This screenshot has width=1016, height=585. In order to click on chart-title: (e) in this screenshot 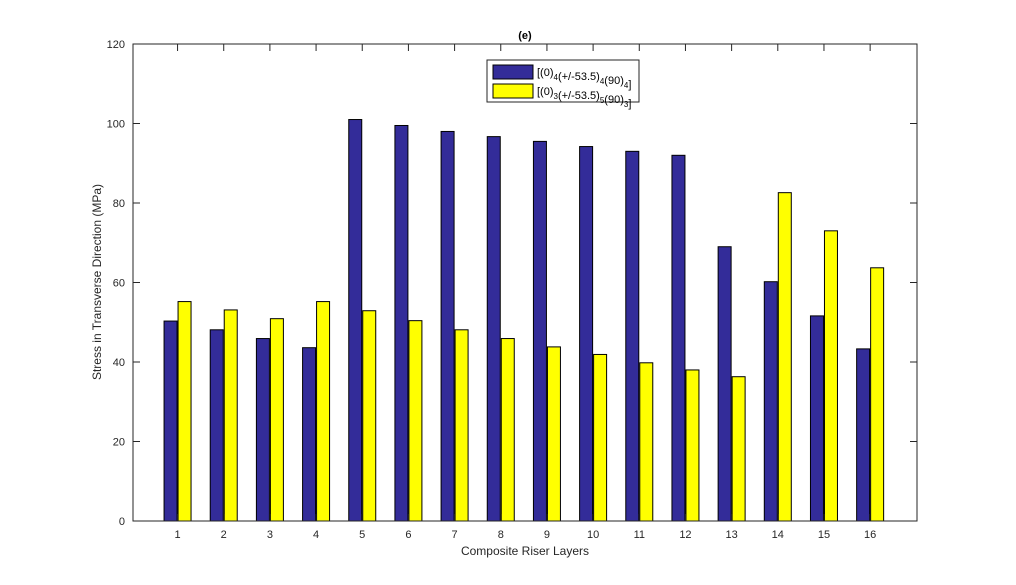, I will do `click(525, 36)`.